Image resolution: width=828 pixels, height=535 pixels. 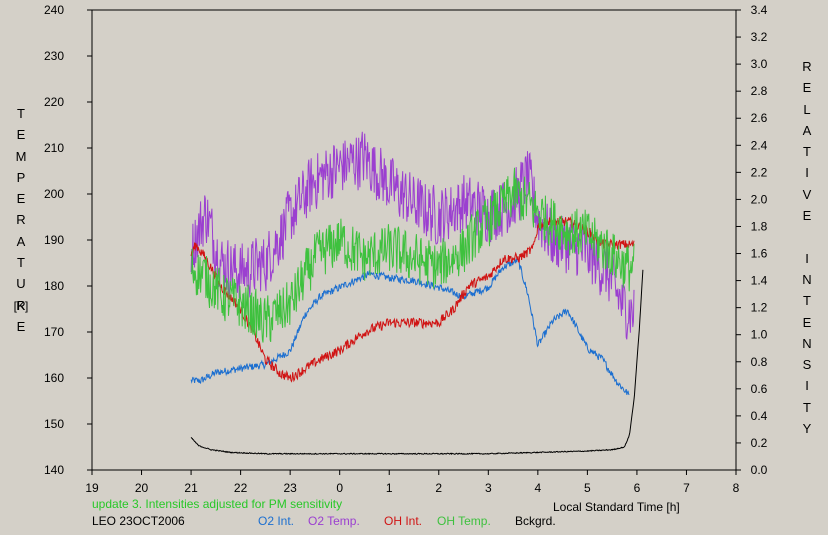 What do you see at coordinates (54, 378) in the screenshot?
I see `y-left-tick-label: 160` at bounding box center [54, 378].